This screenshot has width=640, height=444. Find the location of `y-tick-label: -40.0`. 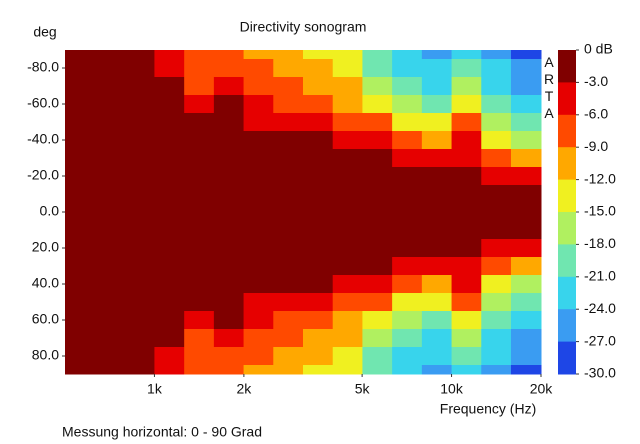

y-tick-label: -40.0 is located at coordinates (43, 139).